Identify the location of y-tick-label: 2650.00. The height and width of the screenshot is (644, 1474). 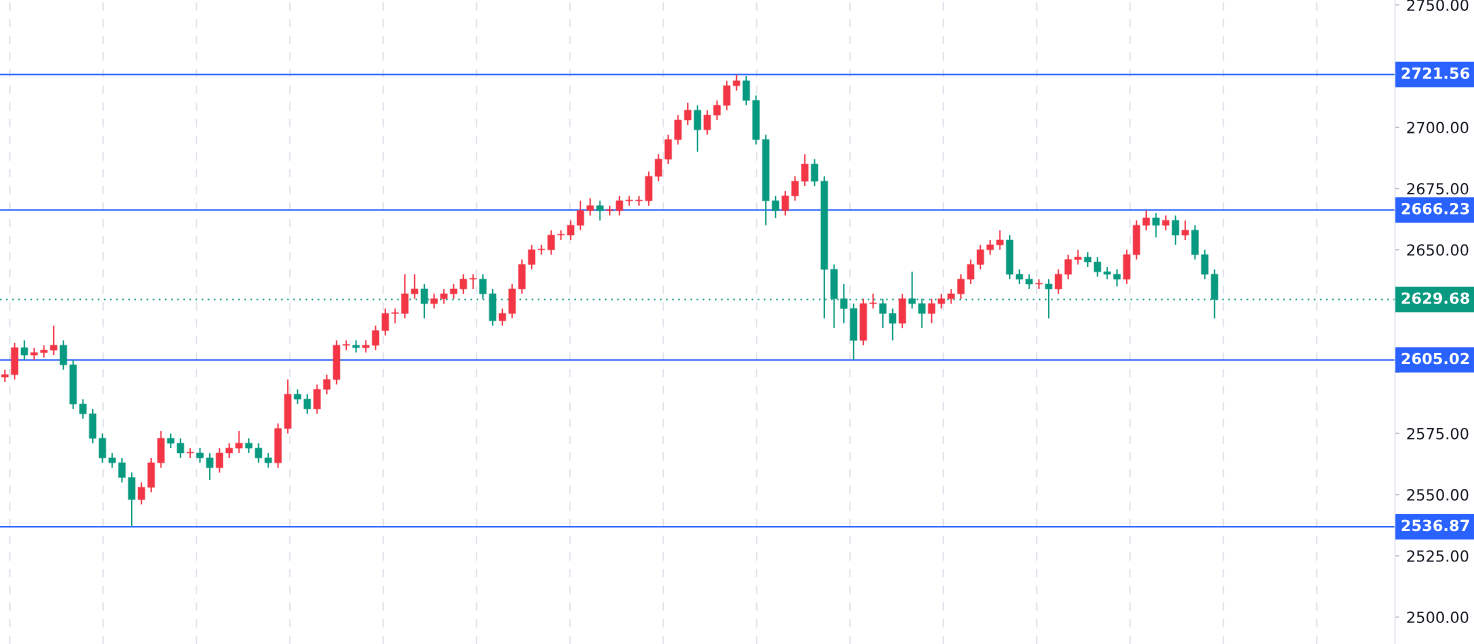
(1438, 250).